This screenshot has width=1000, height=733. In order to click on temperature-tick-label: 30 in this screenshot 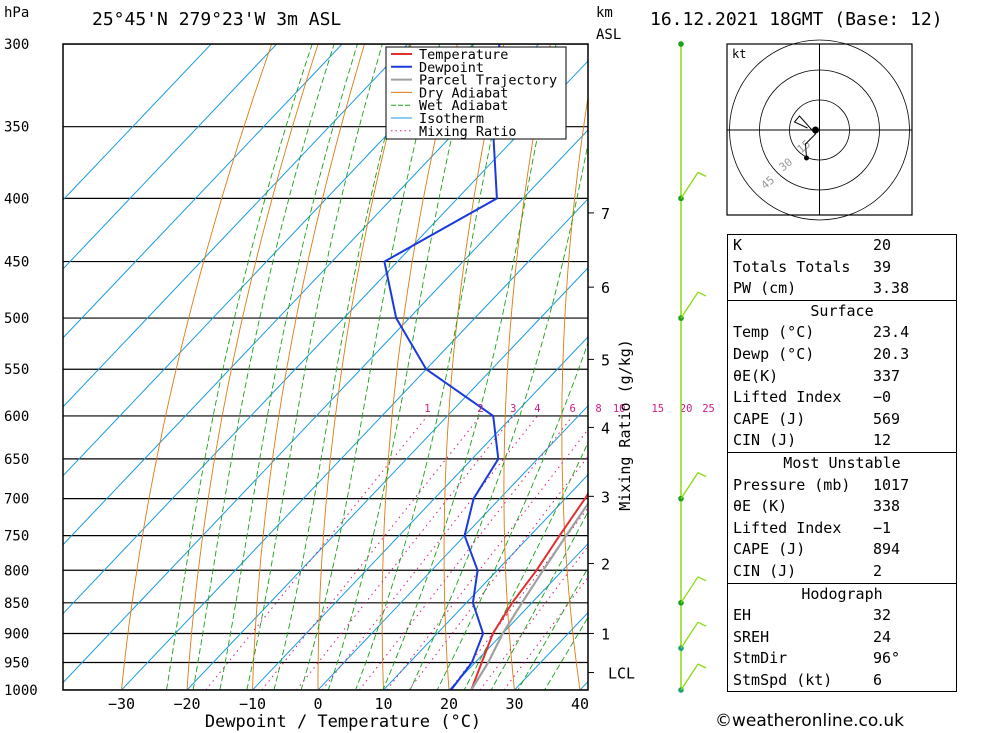, I will do `click(514, 704)`.